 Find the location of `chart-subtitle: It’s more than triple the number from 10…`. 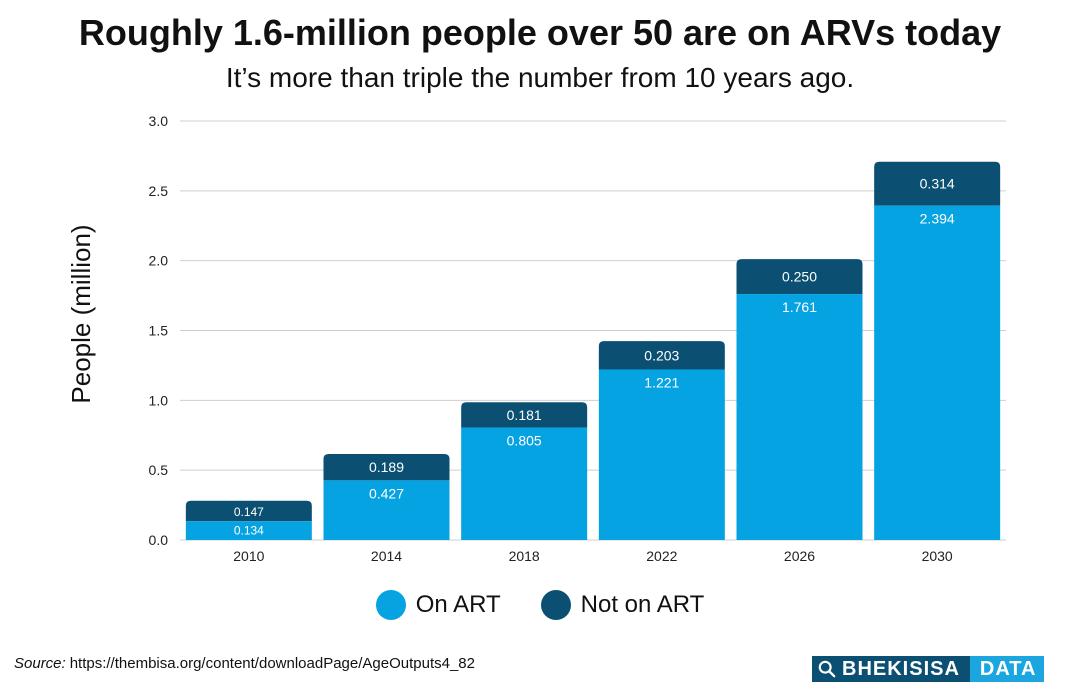

chart-subtitle: It’s more than triple the number from 10… is located at coordinates (540, 77).